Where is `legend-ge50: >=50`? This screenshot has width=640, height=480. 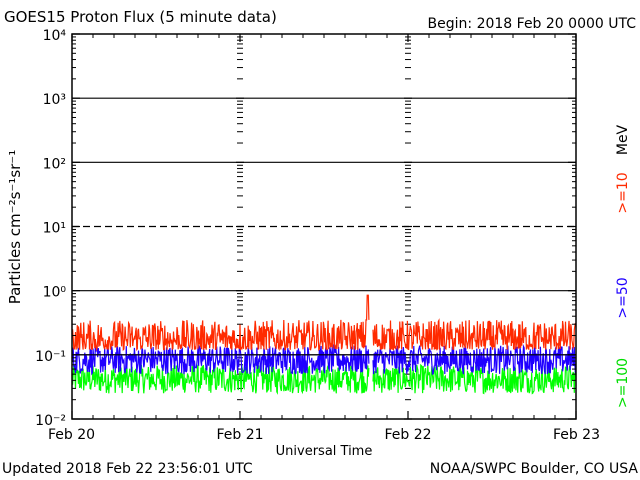 legend-ge50: >=50 is located at coordinates (623, 297).